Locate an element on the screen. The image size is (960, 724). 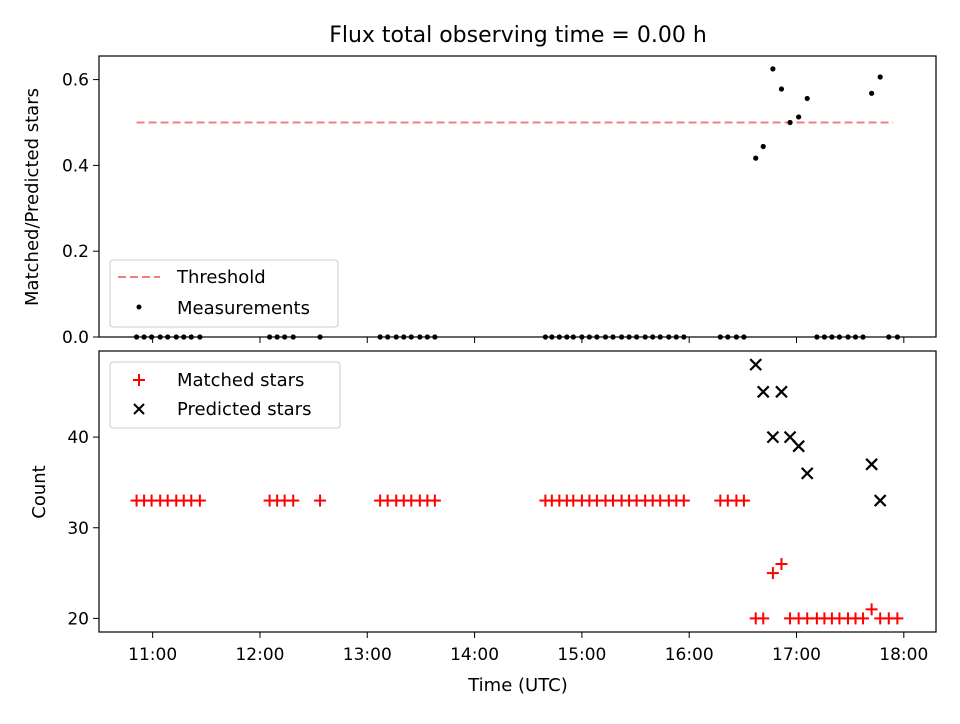
y-tick-label: 0.6 is located at coordinates (75, 81).